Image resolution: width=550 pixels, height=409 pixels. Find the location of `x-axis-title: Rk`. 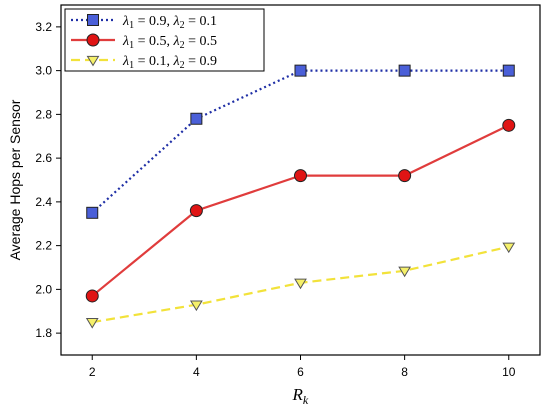

x-axis-title: Rk is located at coordinates (300, 396).